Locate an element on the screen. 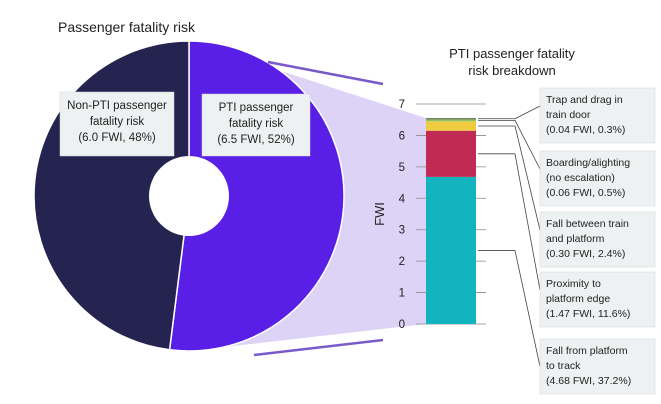 The image size is (661, 404). annotation-text: Proximity to is located at coordinates (573, 284).